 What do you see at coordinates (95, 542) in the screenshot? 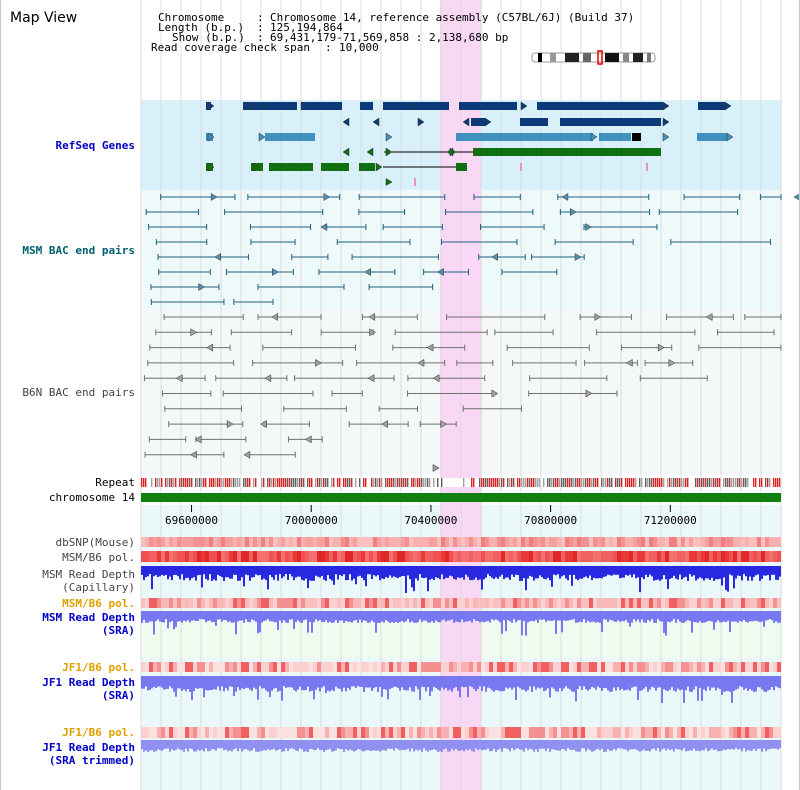
I see `track-label-dbsnp: dbSNP(Mouse)` at bounding box center [95, 542].